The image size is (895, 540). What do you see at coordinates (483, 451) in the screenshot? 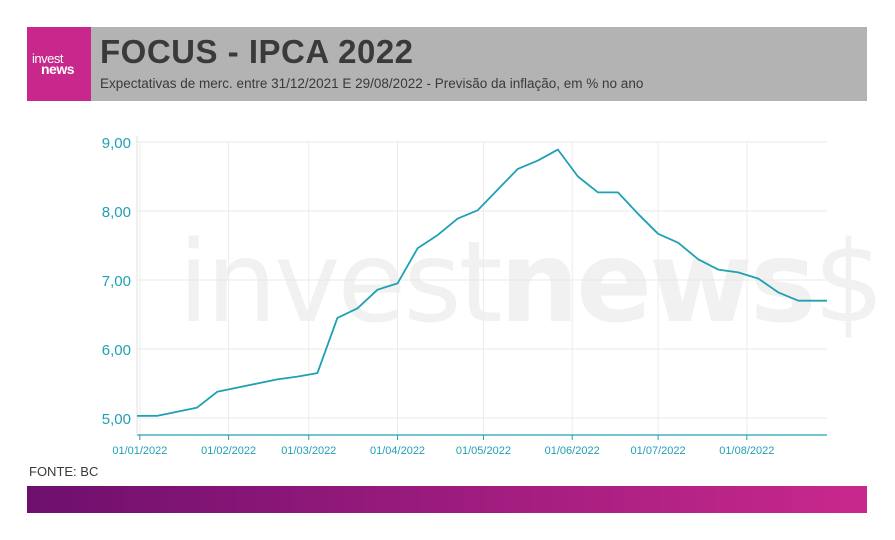
I see `x-tick-label: 01/05/2022` at bounding box center [483, 451].